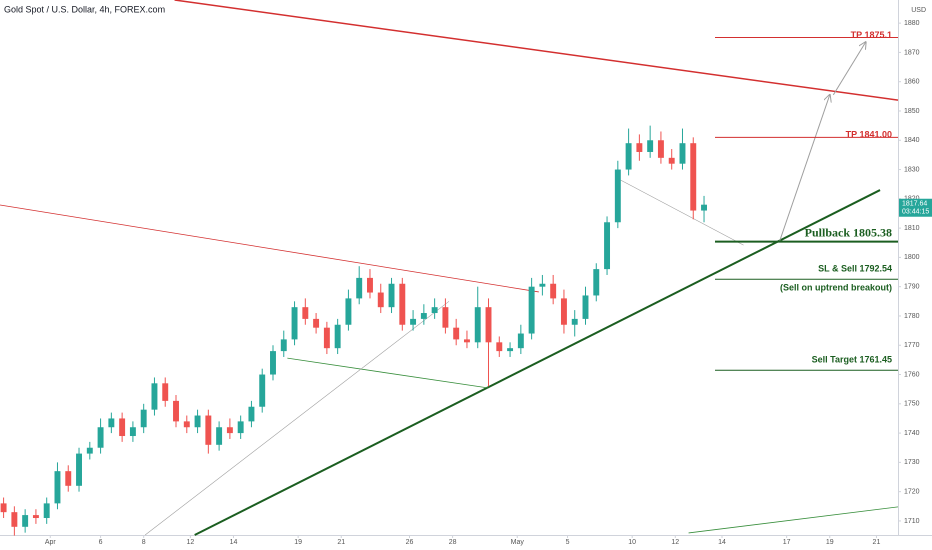 Image resolution: width=932 pixels, height=550 pixels. I want to click on y-tick-label: 1760, so click(912, 374).